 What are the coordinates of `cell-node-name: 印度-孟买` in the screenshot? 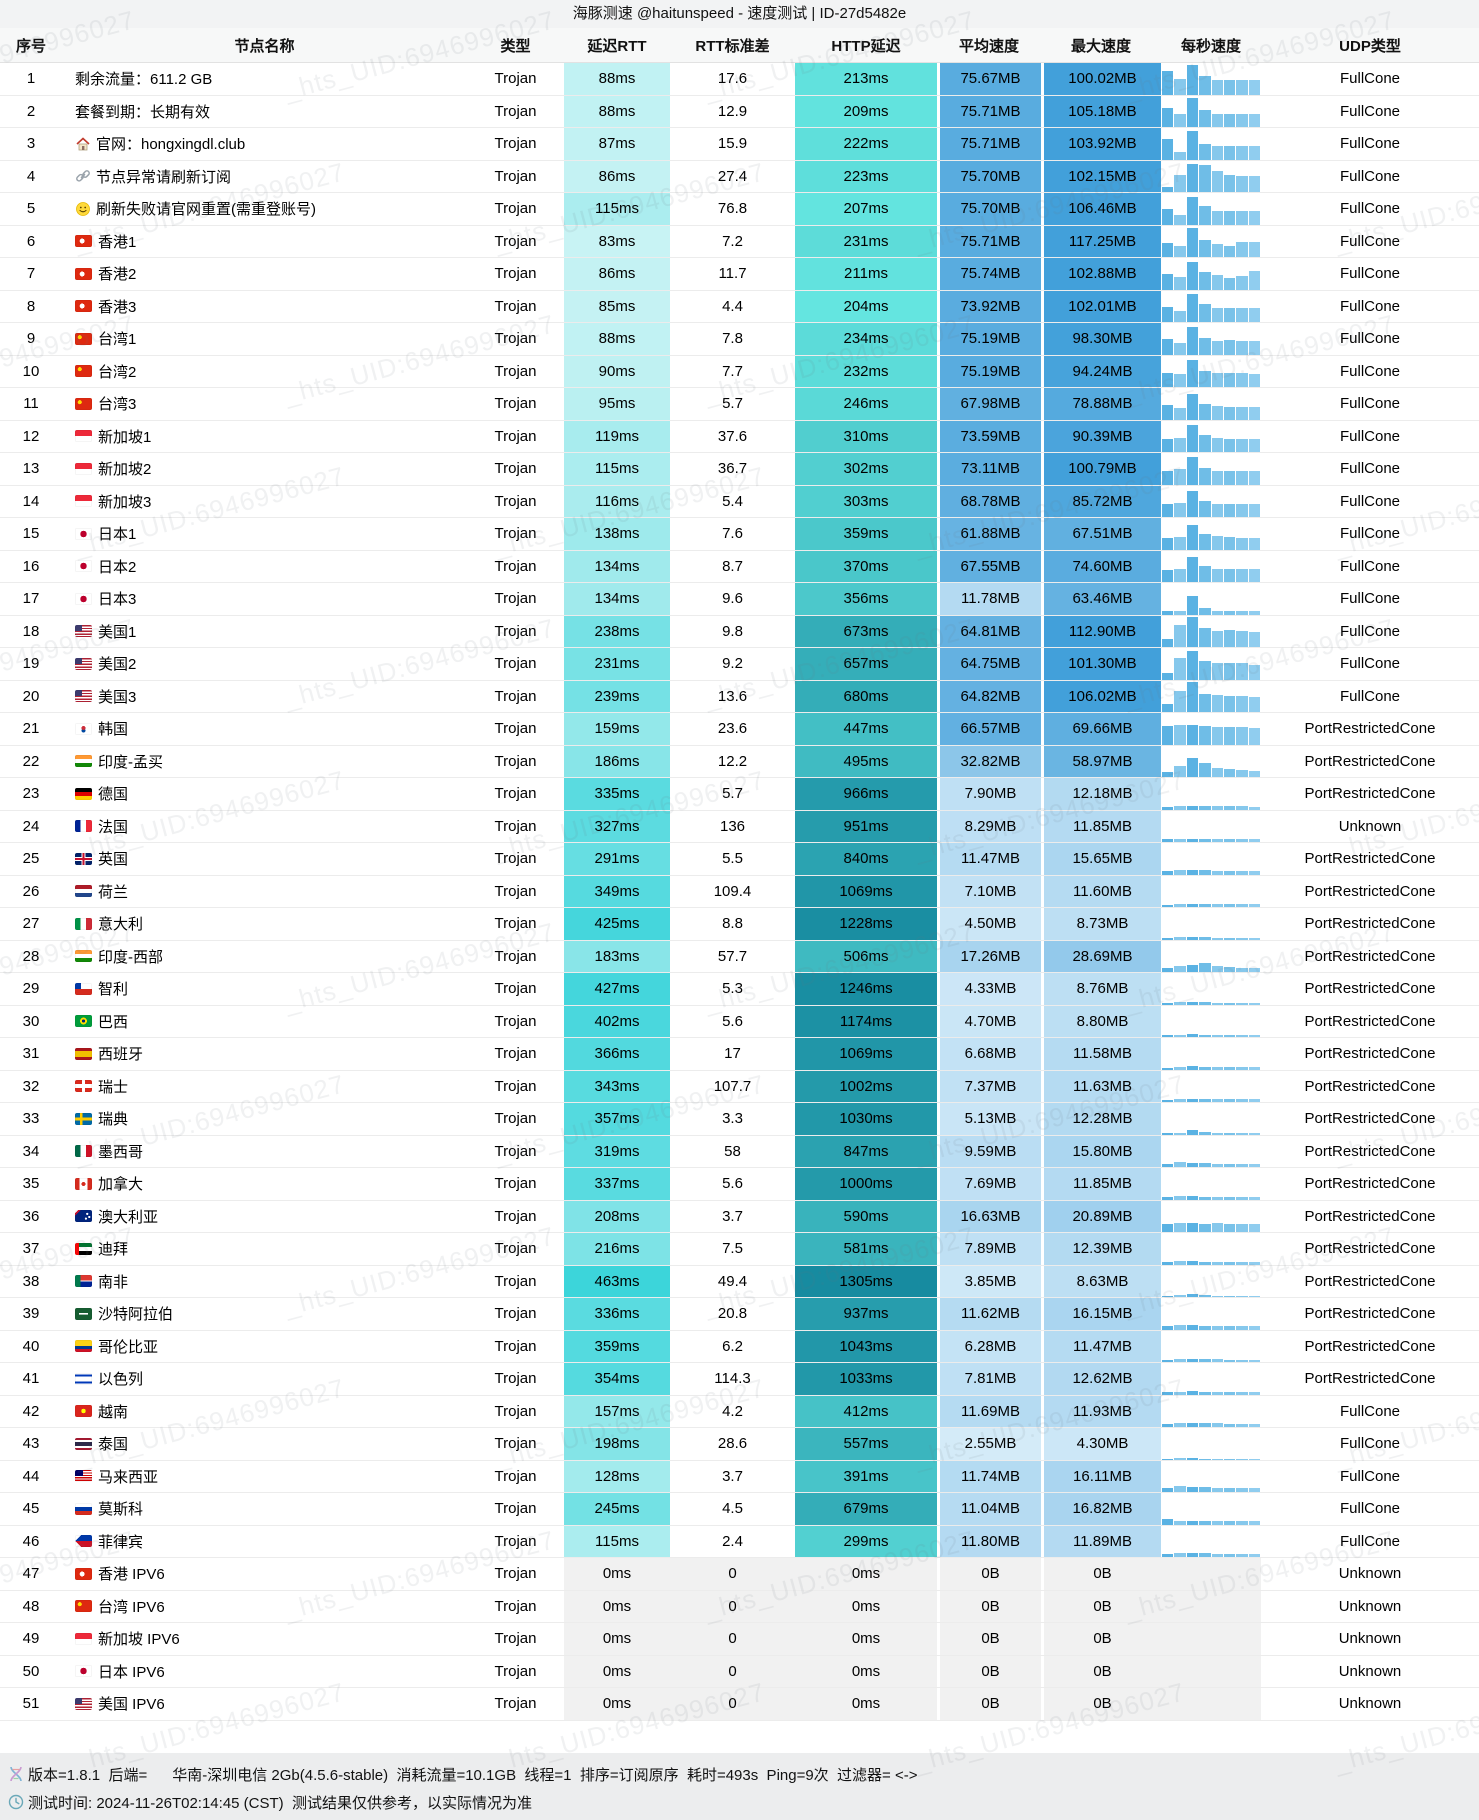 It's located at (264, 762).